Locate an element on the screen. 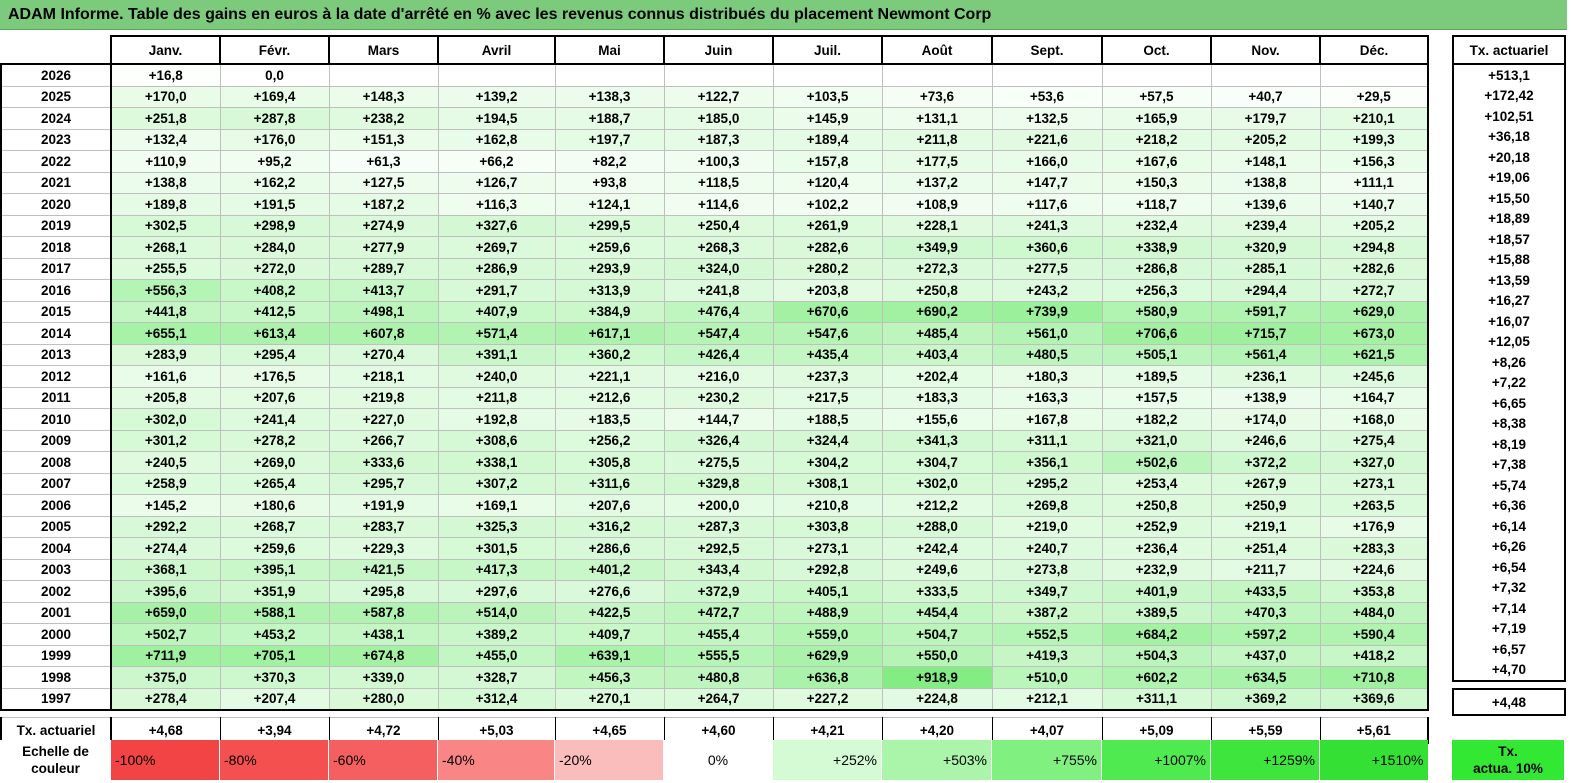 The image size is (1571, 783). year-cell: 2019 is located at coordinates (56, 225).